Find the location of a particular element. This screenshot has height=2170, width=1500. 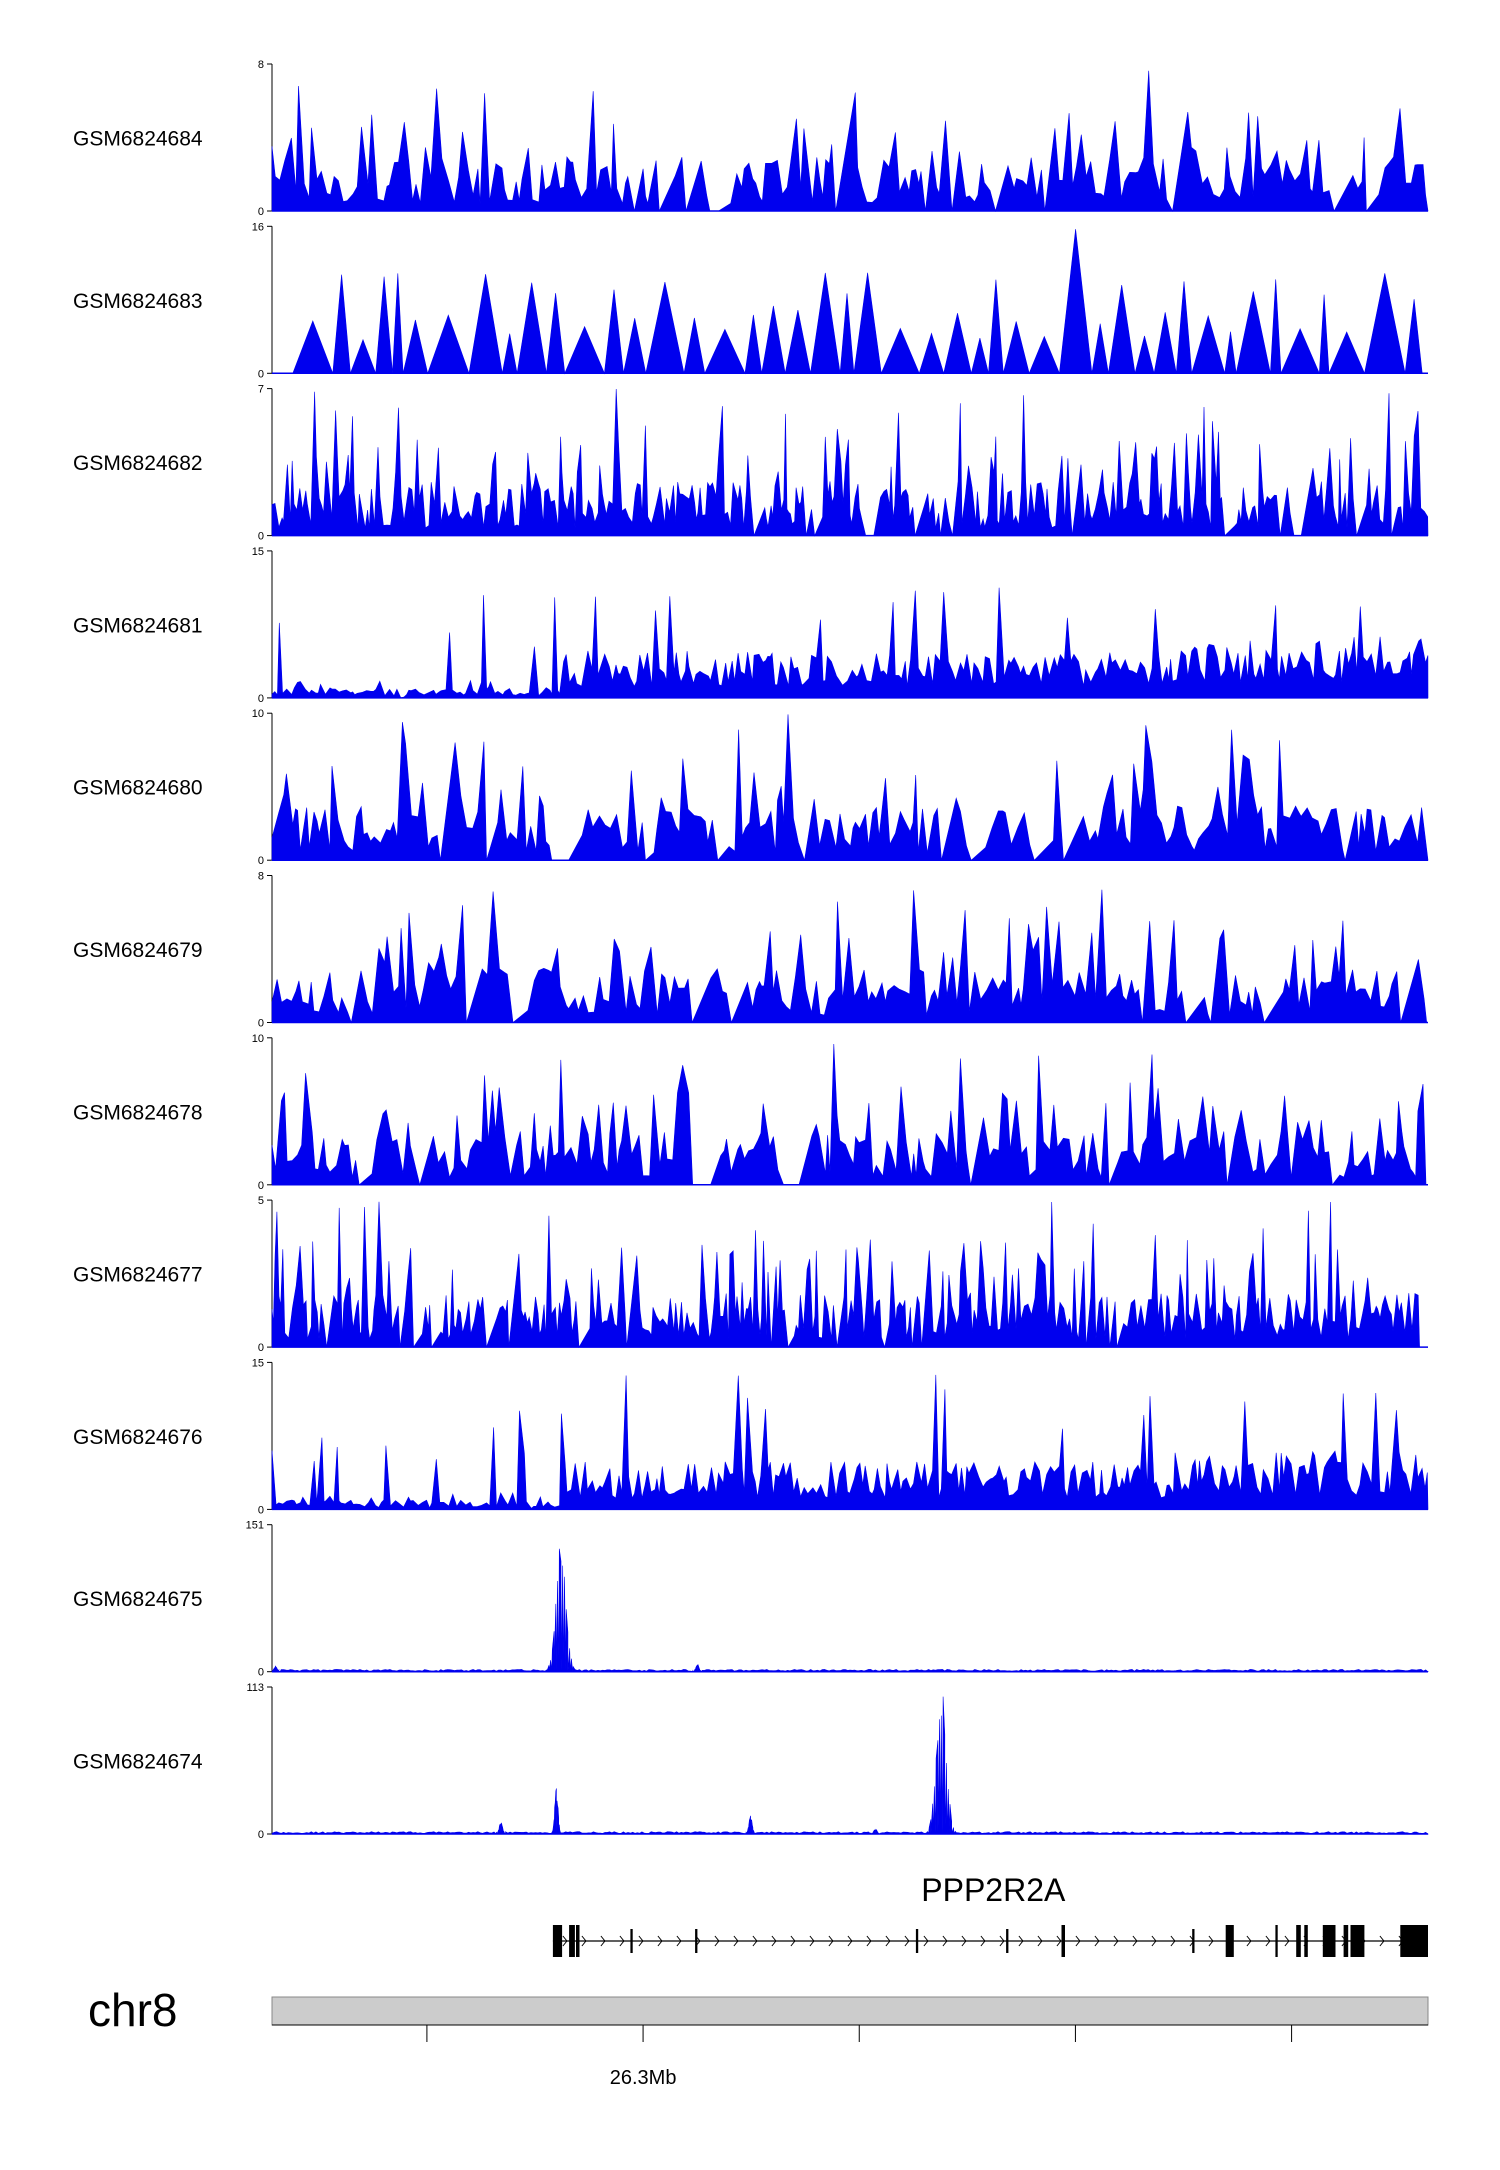

track-label: GSM6824674 is located at coordinates (138, 1762).